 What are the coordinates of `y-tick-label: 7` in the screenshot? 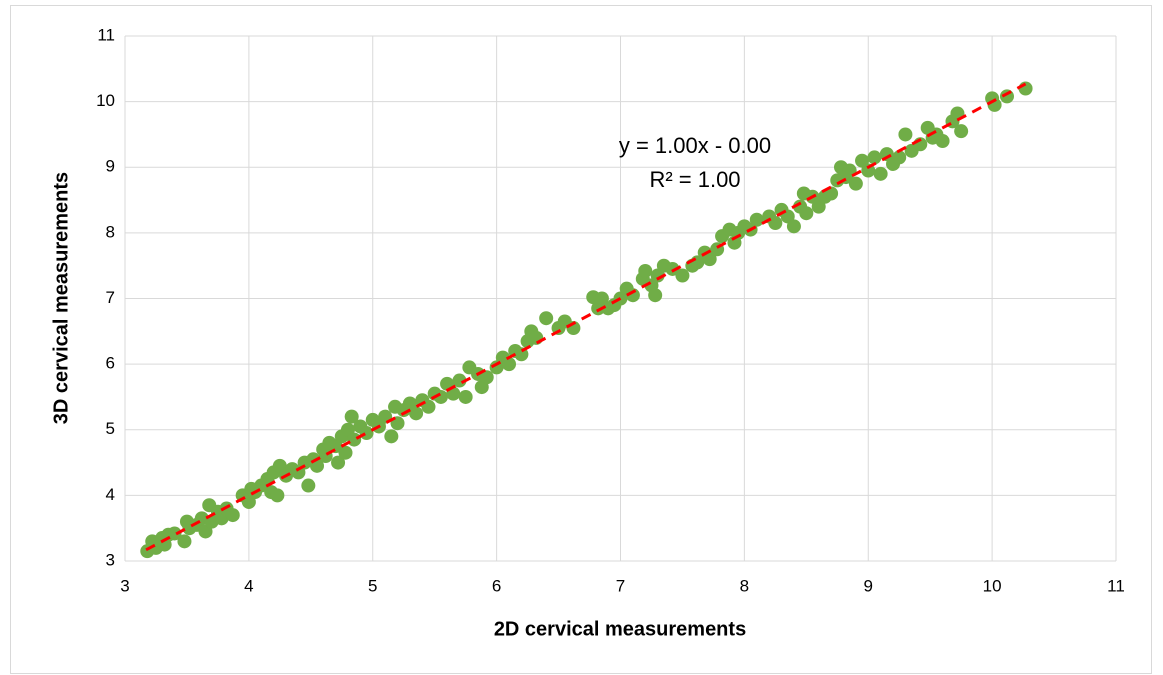 It's located at (110, 297).